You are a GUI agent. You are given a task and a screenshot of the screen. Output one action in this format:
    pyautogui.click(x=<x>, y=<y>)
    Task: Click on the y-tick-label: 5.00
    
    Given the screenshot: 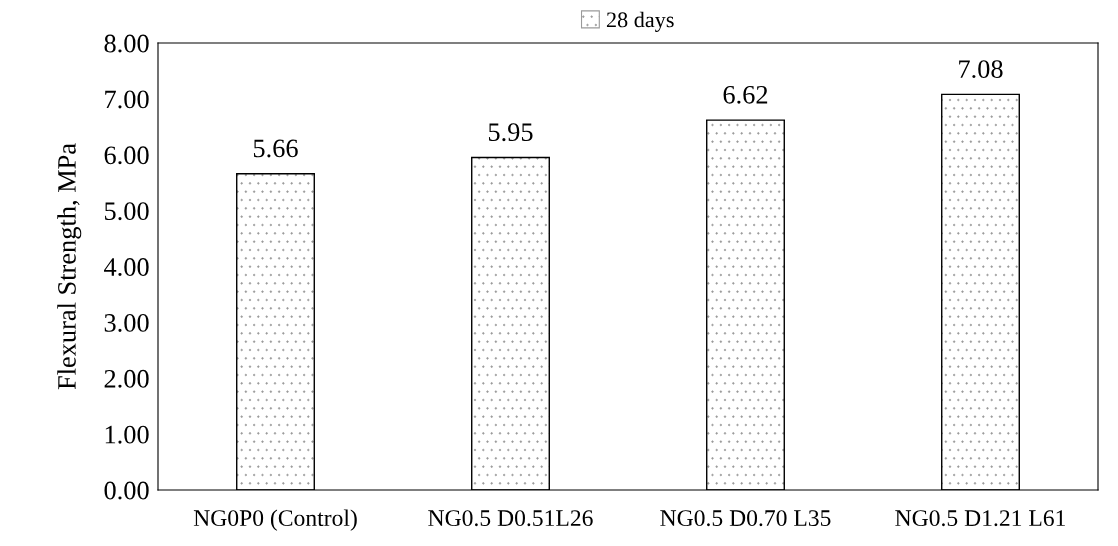 What is the action you would take?
    pyautogui.click(x=127, y=211)
    